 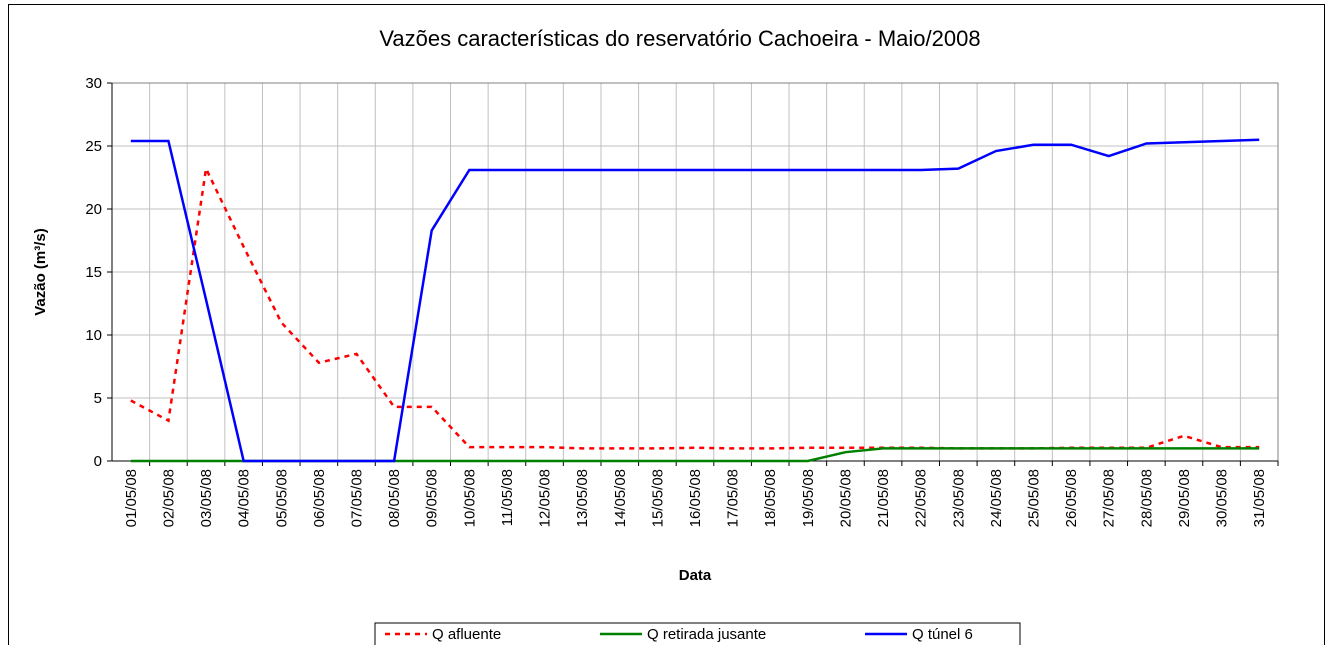 What do you see at coordinates (356, 498) in the screenshot?
I see `x-tick-label: 07/05/08` at bounding box center [356, 498].